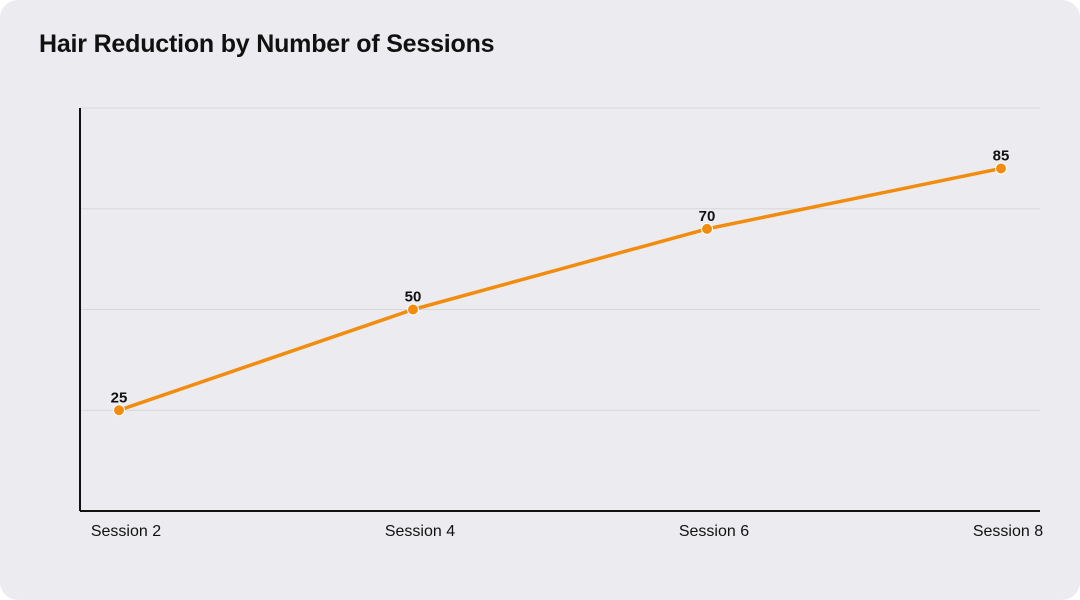 This screenshot has height=600, width=1080. I want to click on data-label: 85, so click(1001, 155).